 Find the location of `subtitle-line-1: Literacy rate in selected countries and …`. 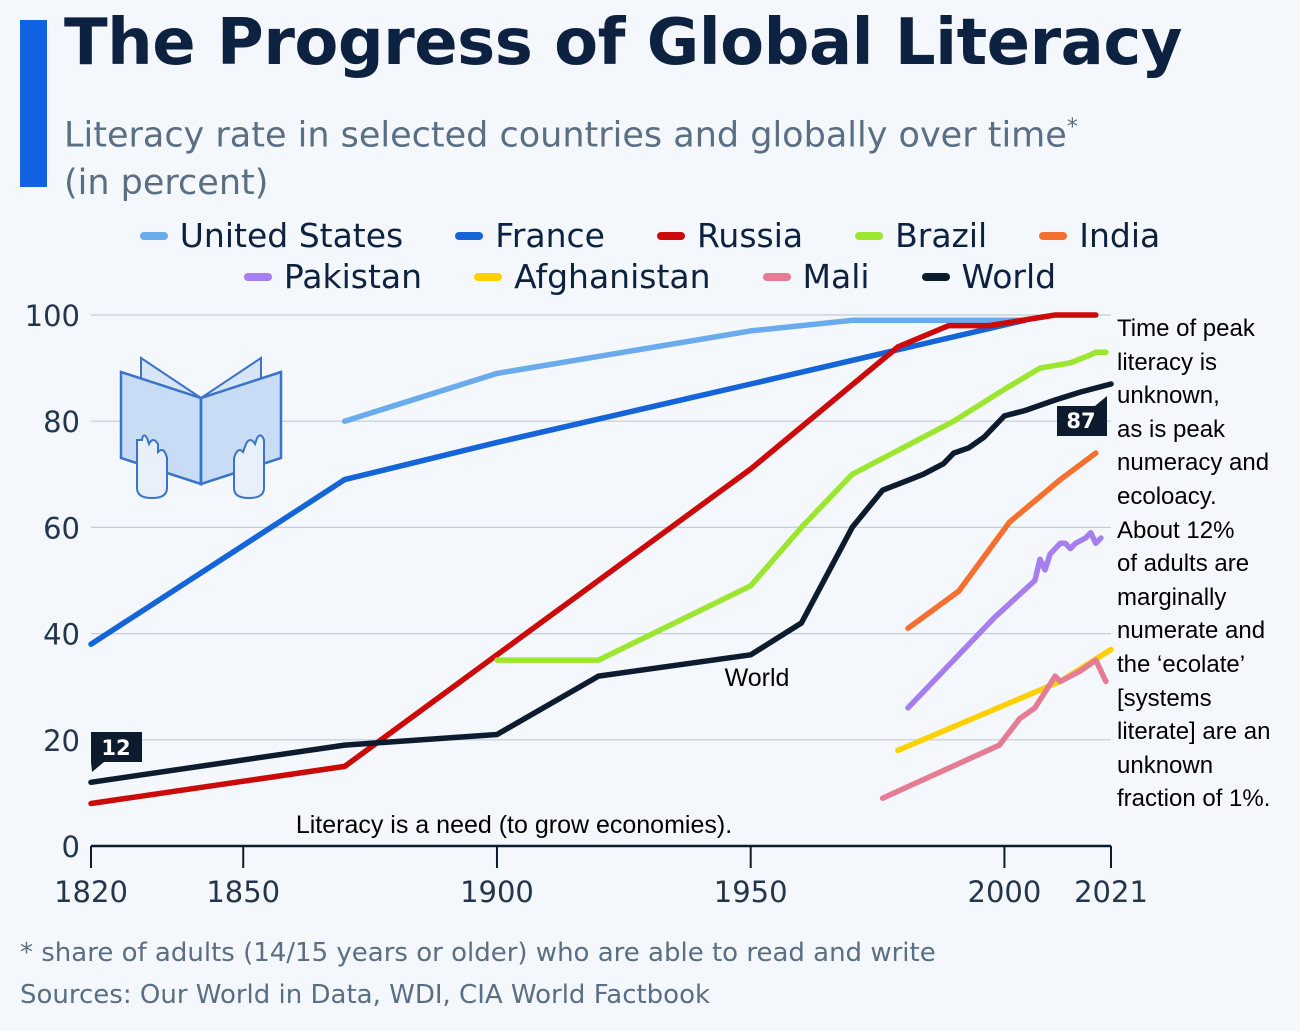

subtitle-line-1: Literacy rate in selected countries and … is located at coordinates (565, 135).